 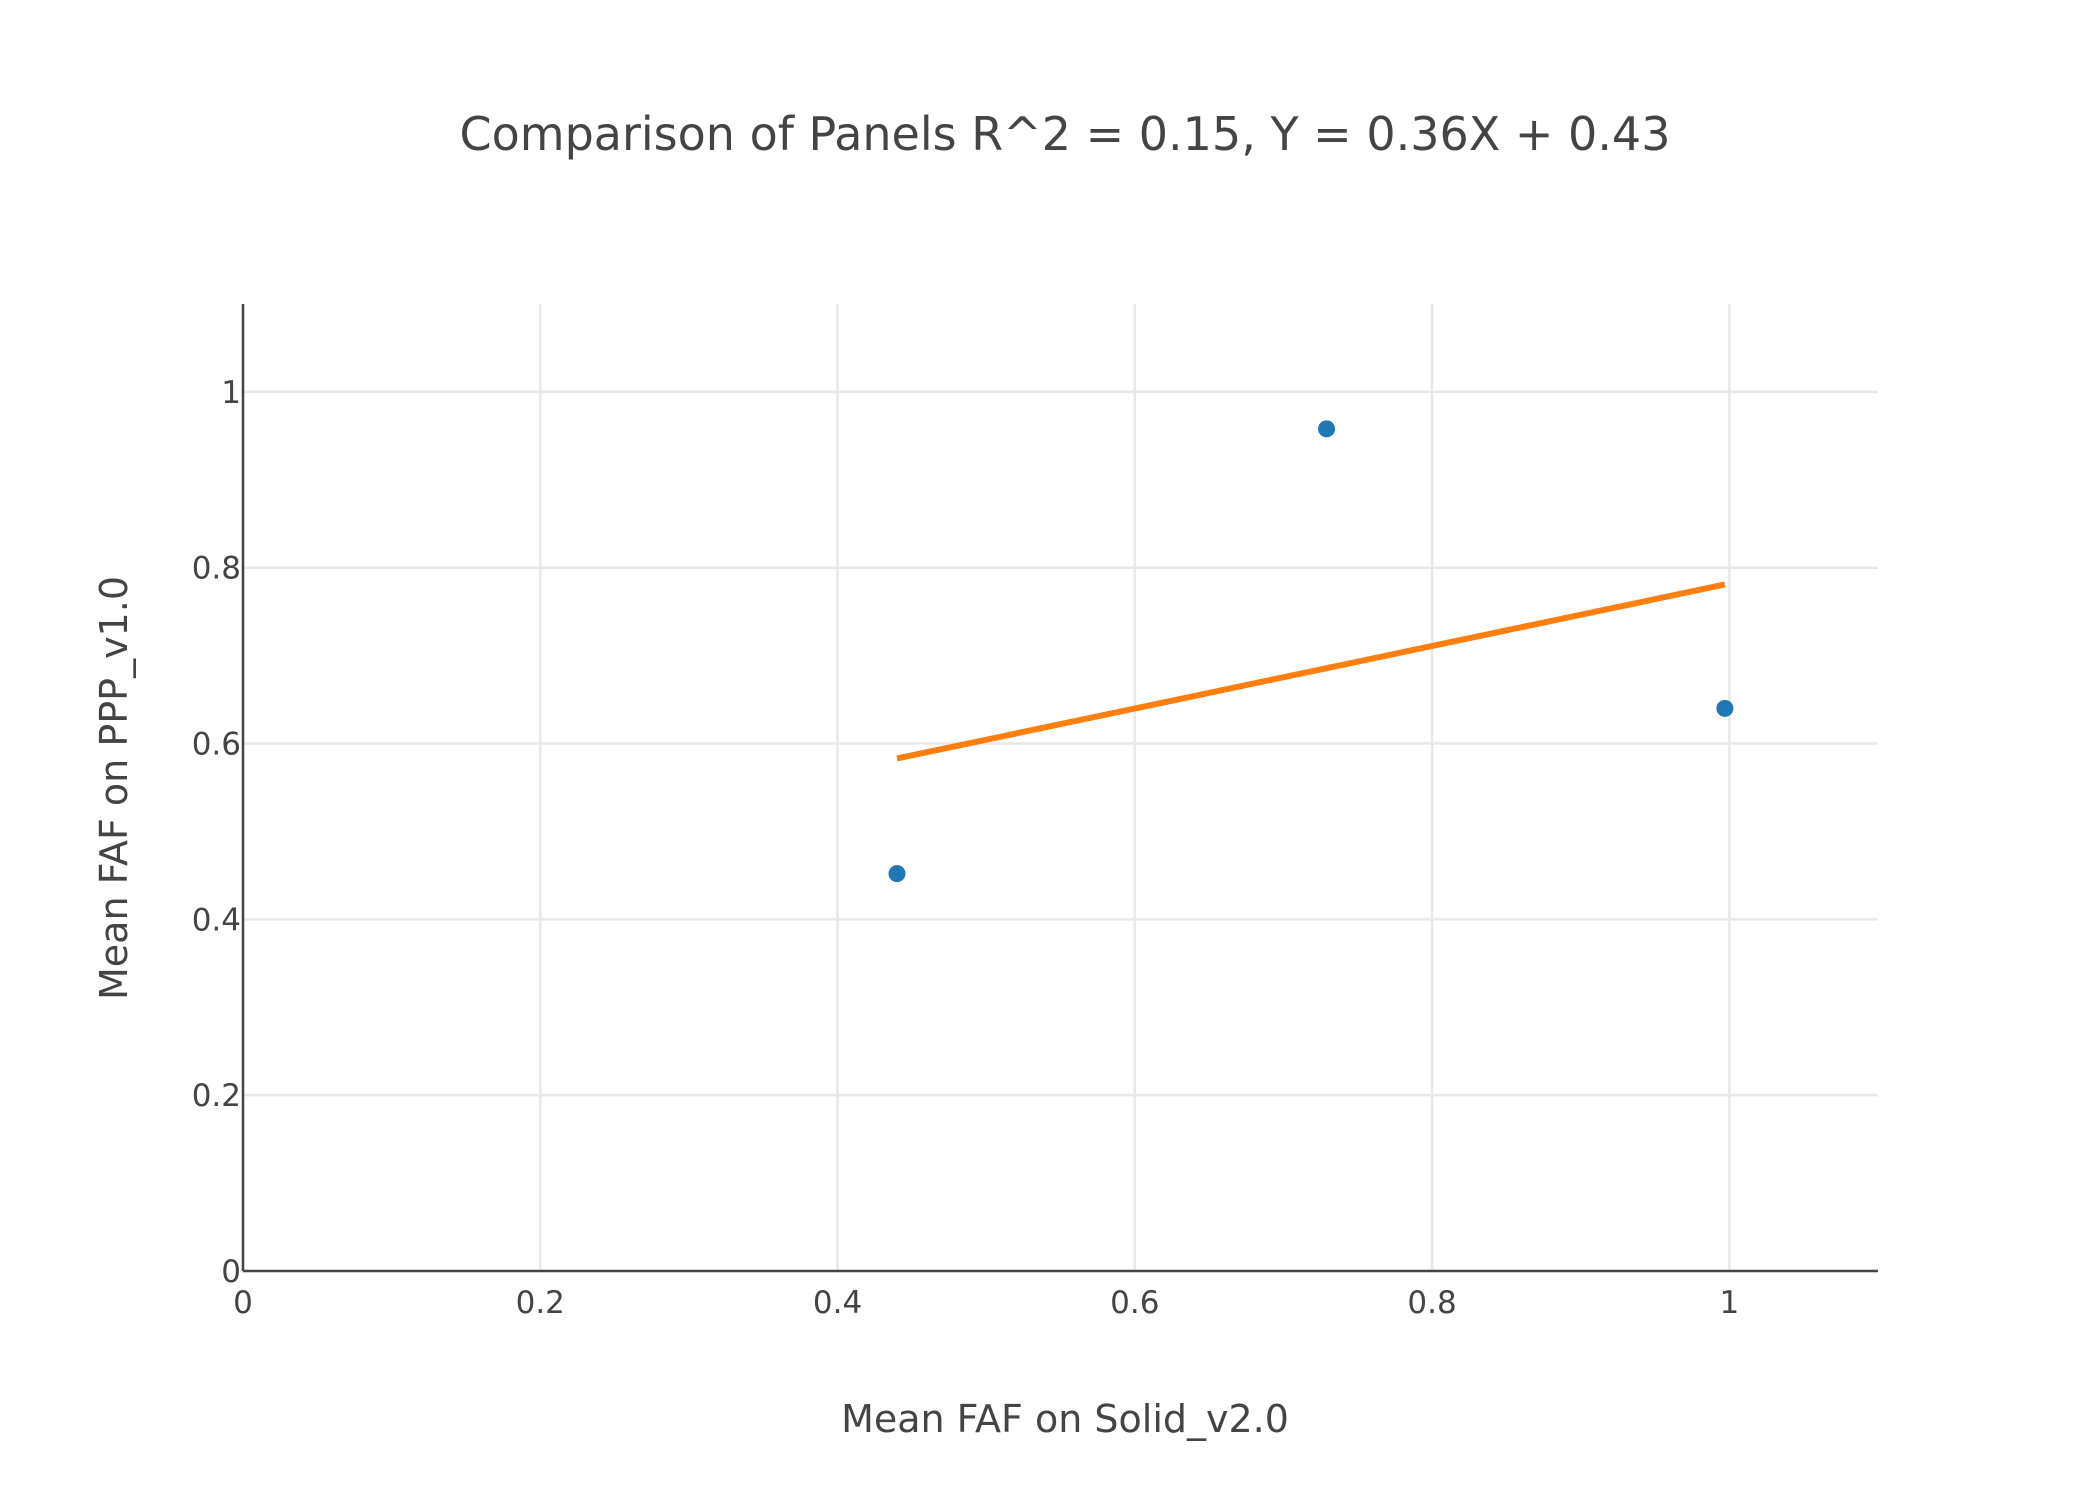 I want to click on x-tick-label: 0.4, so click(x=837, y=1303).